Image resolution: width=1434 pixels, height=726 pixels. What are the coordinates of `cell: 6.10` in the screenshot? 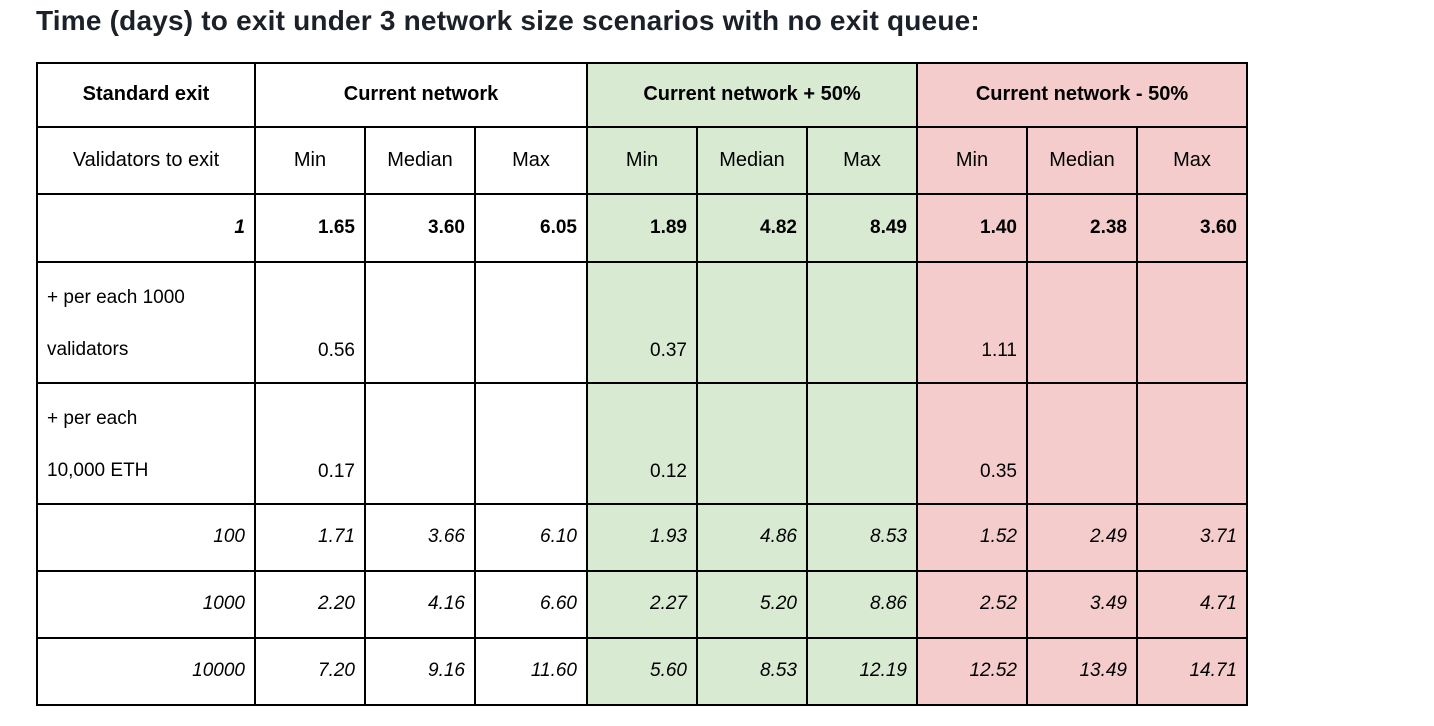 It's located at (531, 537).